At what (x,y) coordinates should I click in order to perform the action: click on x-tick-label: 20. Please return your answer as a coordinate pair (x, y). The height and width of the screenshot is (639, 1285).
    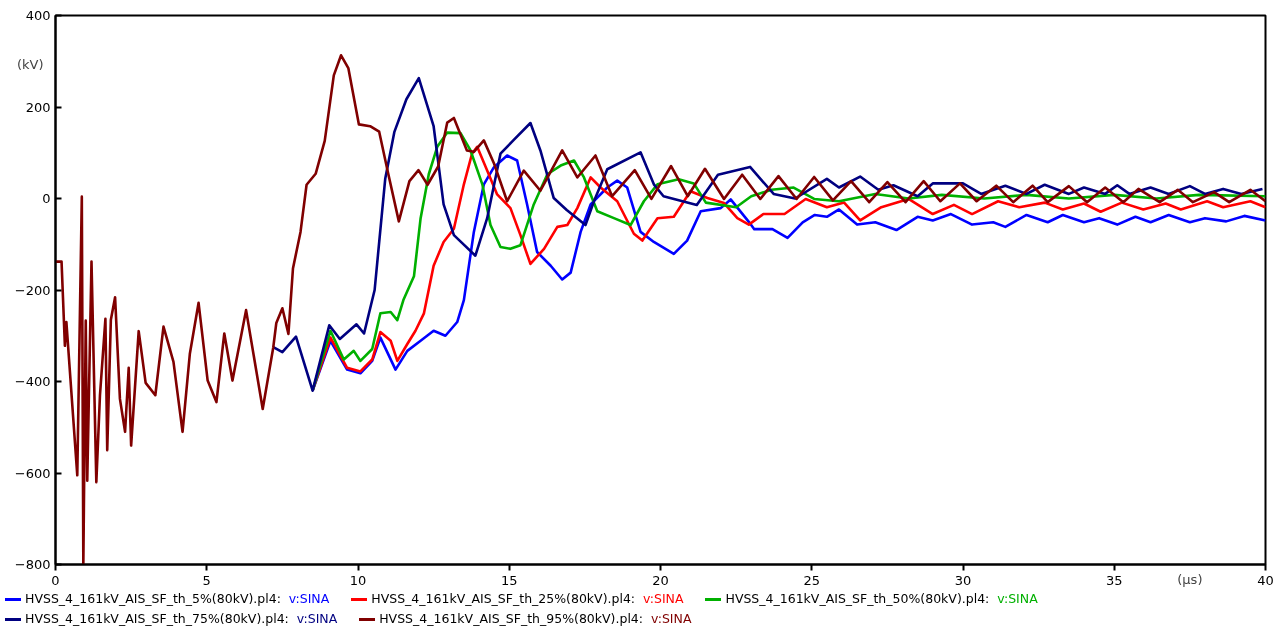
    Looking at the image, I should click on (660, 580).